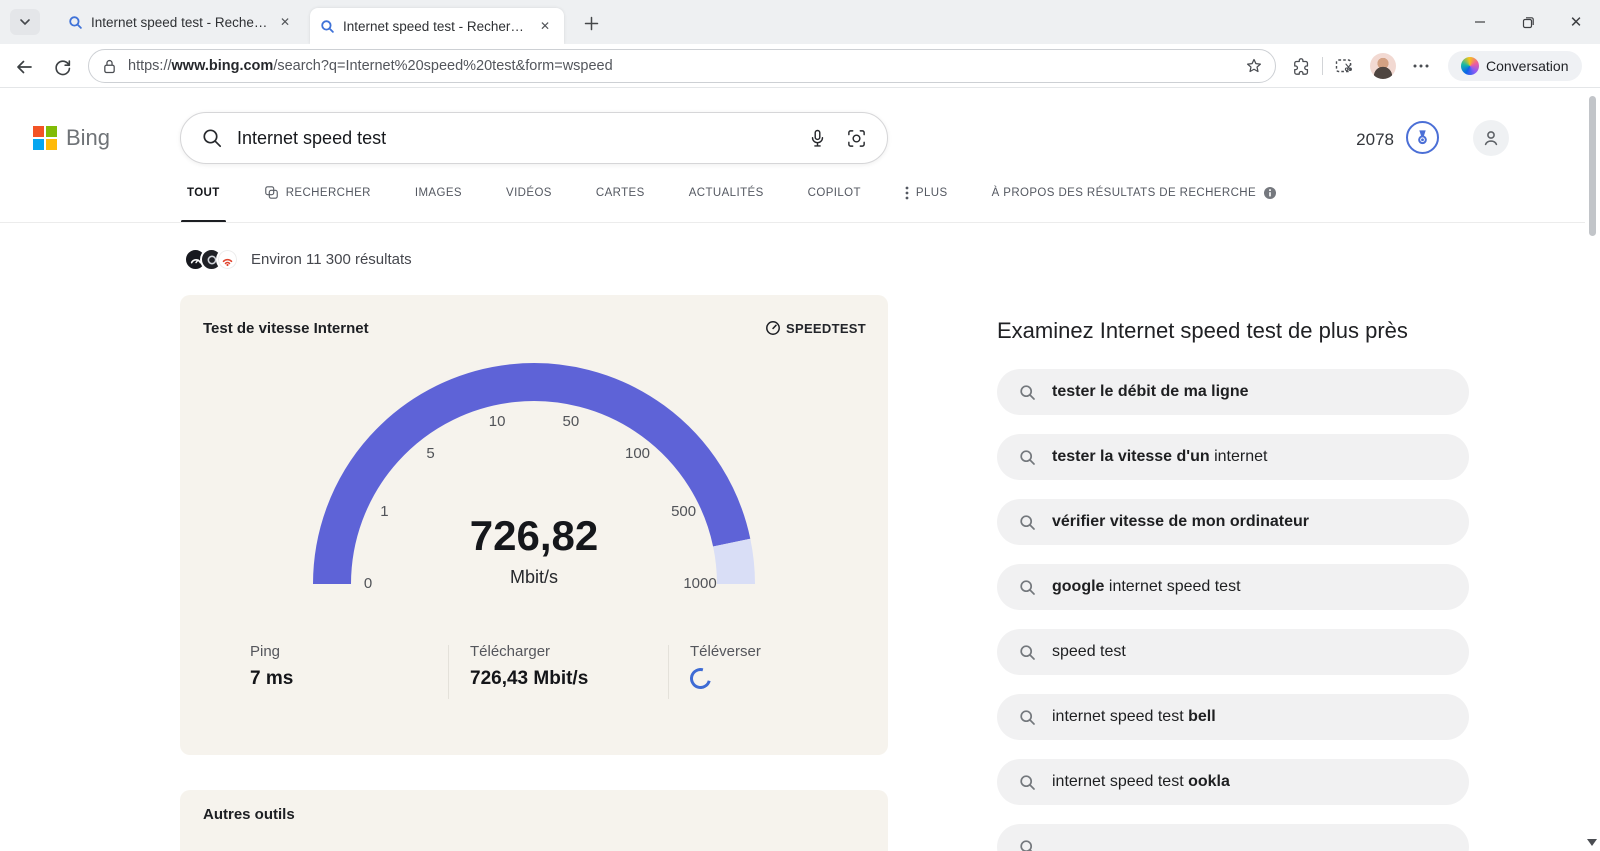 This screenshot has width=1600, height=851. What do you see at coordinates (1233, 782) in the screenshot?
I see `related-search-pill: internet speed test ookla` at bounding box center [1233, 782].